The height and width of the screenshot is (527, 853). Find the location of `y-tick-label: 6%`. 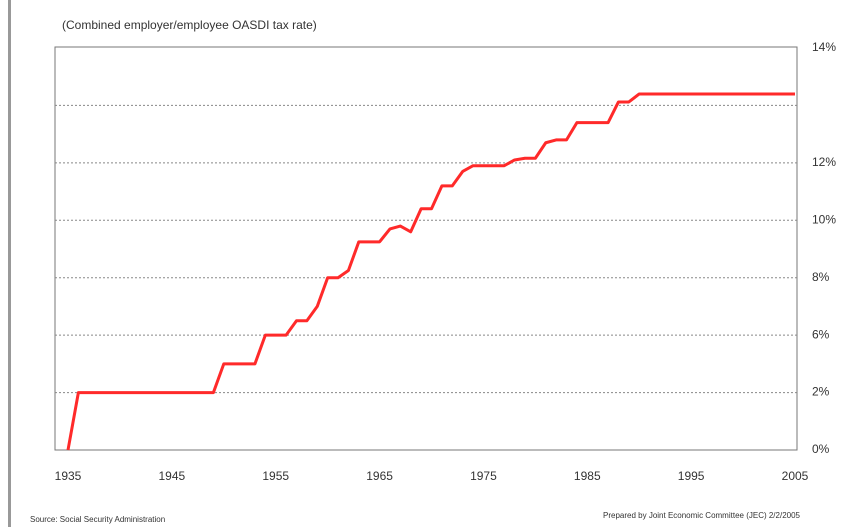

y-tick-label: 6% is located at coordinates (821, 334).